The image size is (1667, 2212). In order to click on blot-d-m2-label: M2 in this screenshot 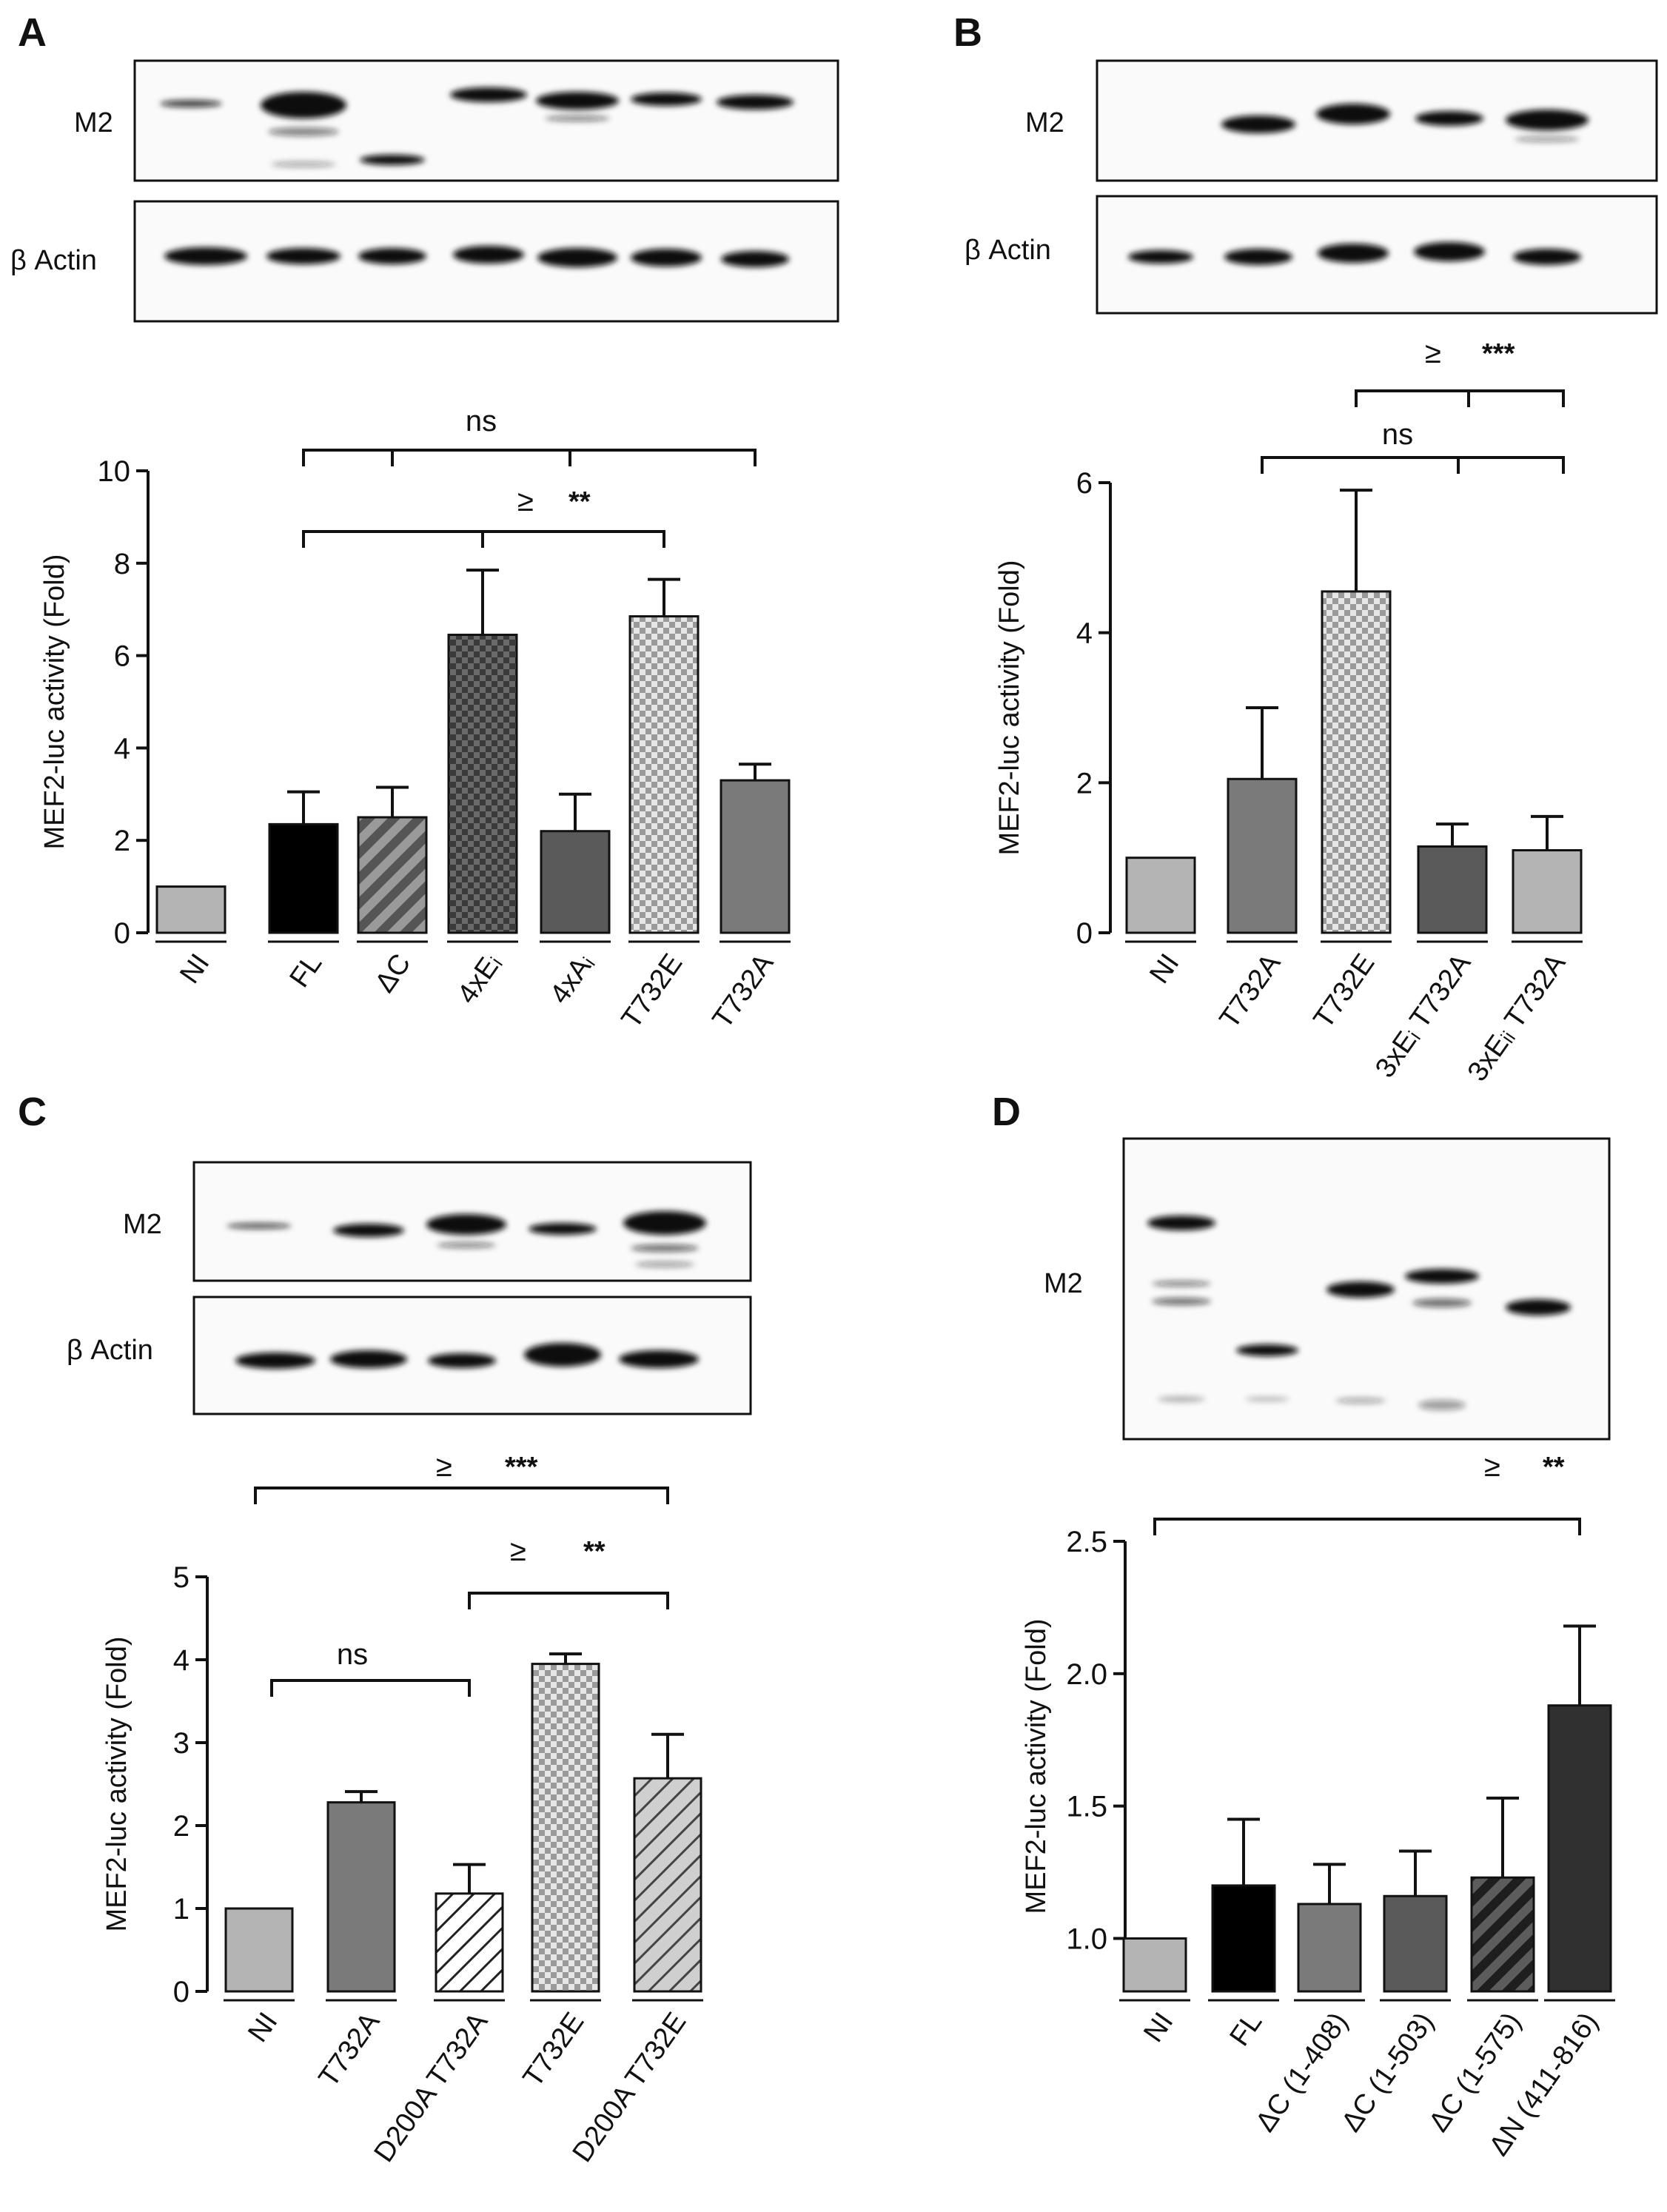, I will do `click(1063, 1283)`.